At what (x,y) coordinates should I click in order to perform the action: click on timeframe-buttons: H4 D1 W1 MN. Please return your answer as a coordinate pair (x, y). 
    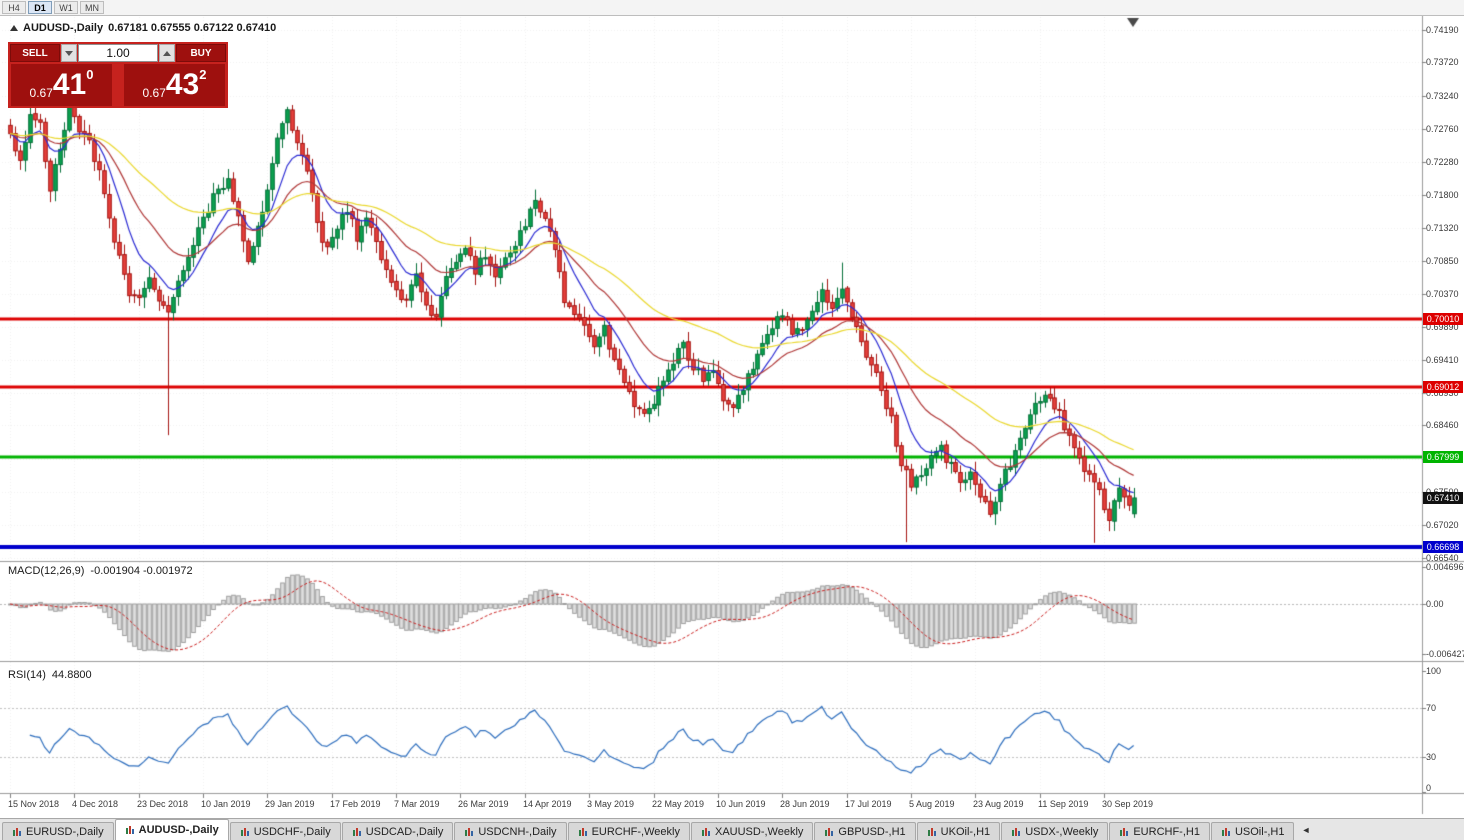
    Looking at the image, I should click on (53, 7).